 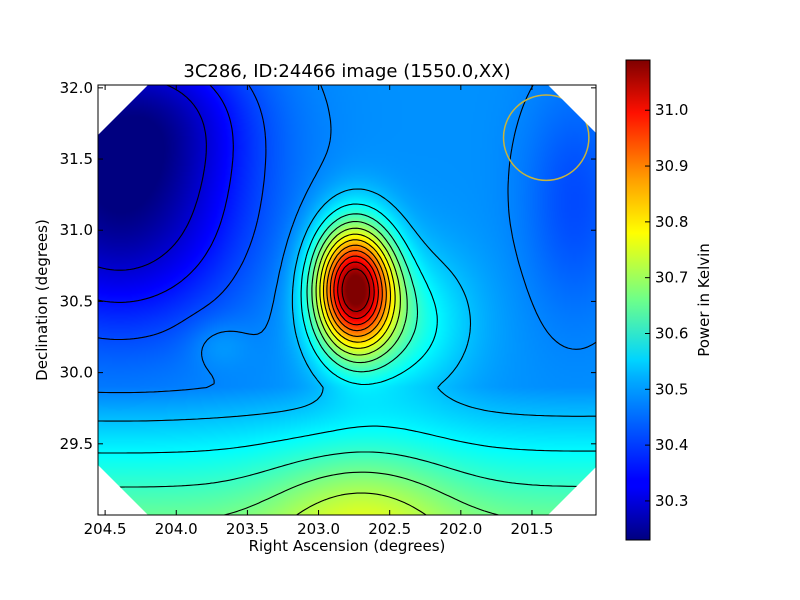 What do you see at coordinates (704, 300) in the screenshot?
I see `colorbar-label: Power in Kelvin` at bounding box center [704, 300].